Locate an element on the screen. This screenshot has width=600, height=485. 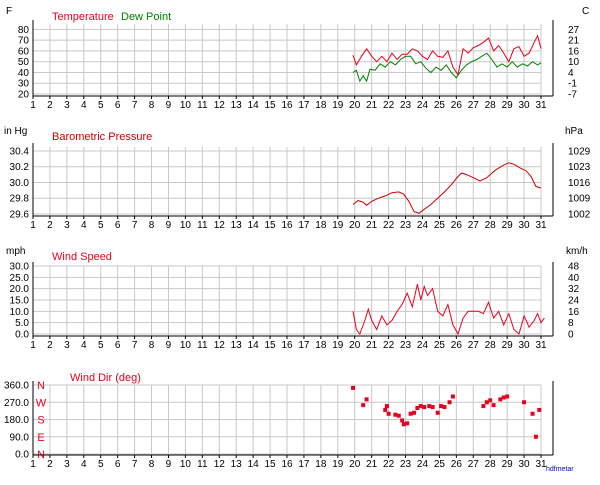
y-tick-label: 180.0 is located at coordinates (16, 420).